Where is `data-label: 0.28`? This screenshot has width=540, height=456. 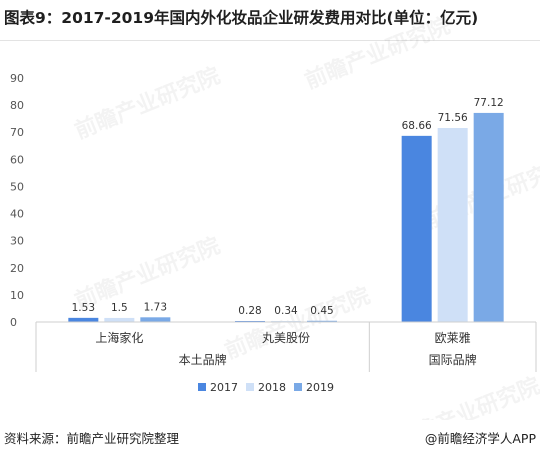 data-label: 0.28 is located at coordinates (249, 311).